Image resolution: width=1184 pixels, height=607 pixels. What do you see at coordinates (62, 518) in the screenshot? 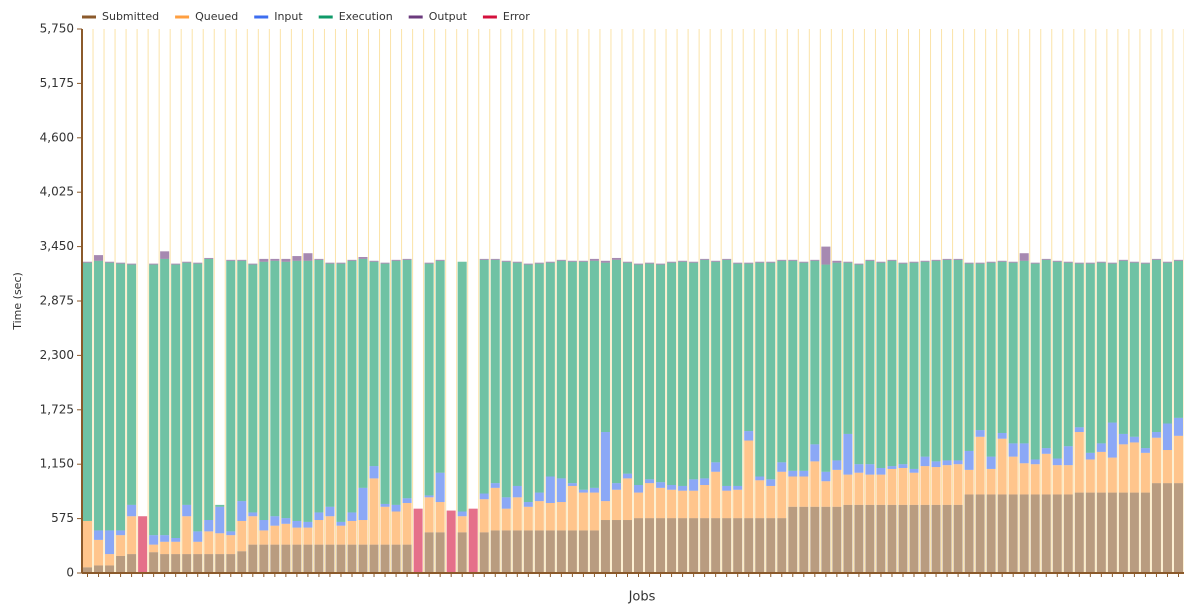
I see `y-tick-label: 575` at bounding box center [62, 518].